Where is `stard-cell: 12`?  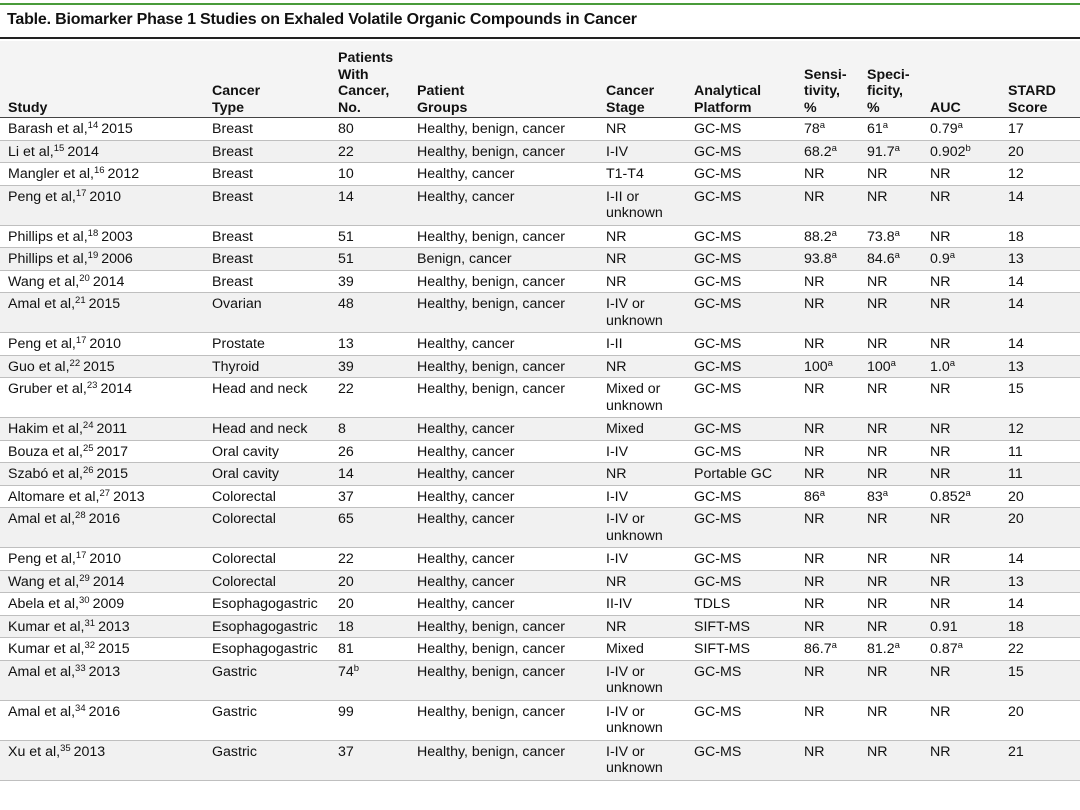 stard-cell: 12 is located at coordinates (1016, 174).